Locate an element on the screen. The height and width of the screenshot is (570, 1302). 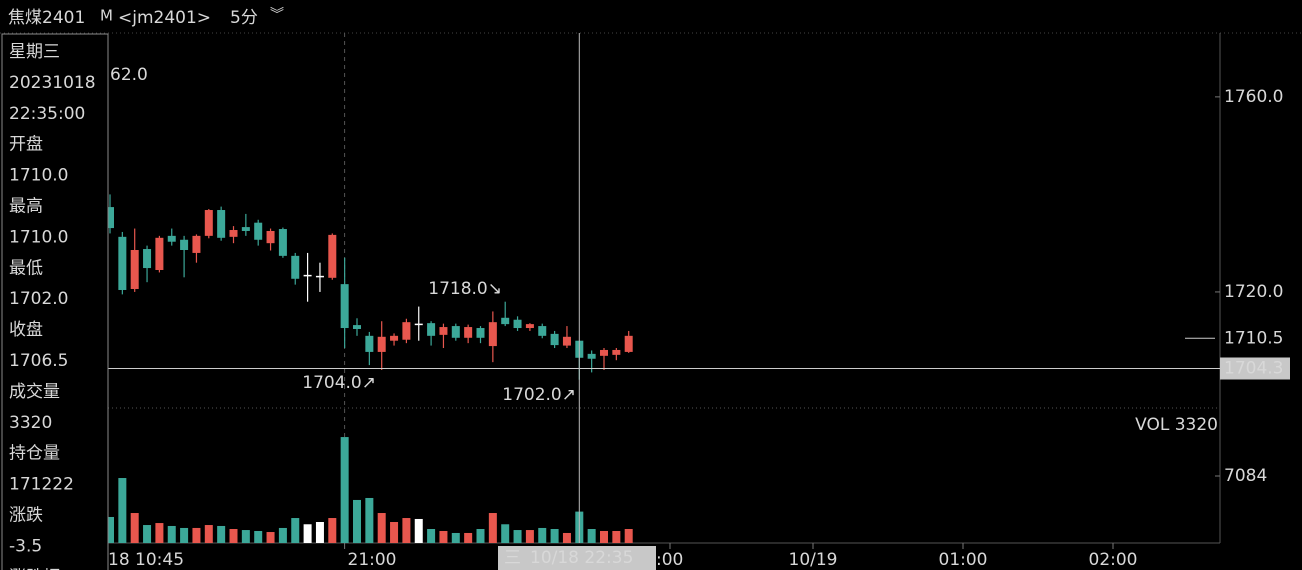
price-annotation: 1718.0↘ is located at coordinates (465, 289).